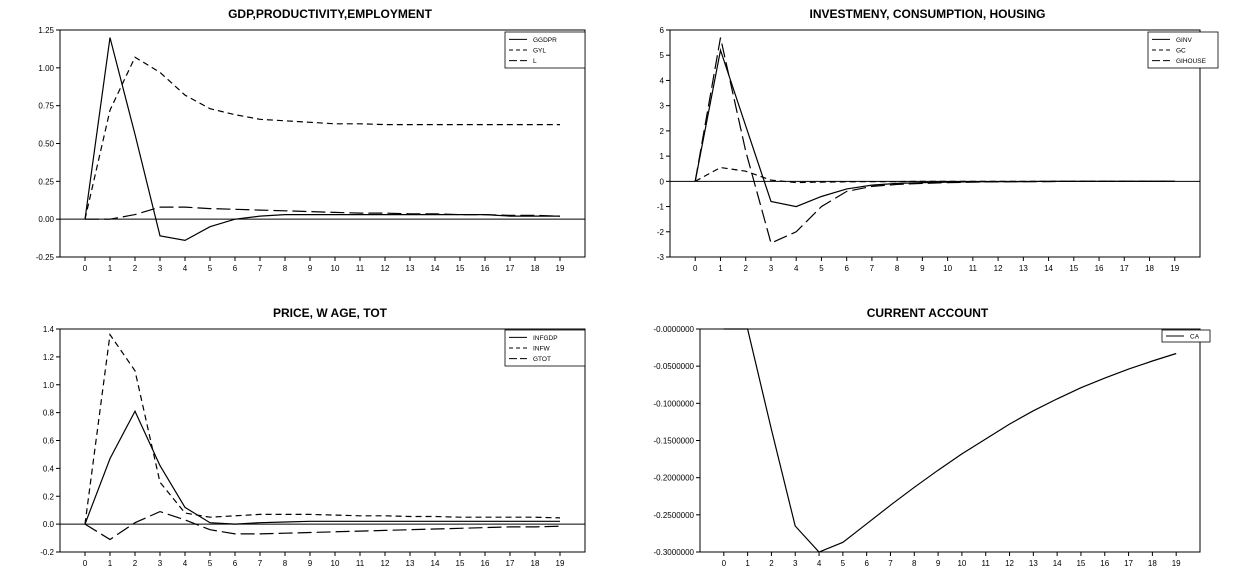  I want to click on y-tick-label: 6, so click(662, 30).